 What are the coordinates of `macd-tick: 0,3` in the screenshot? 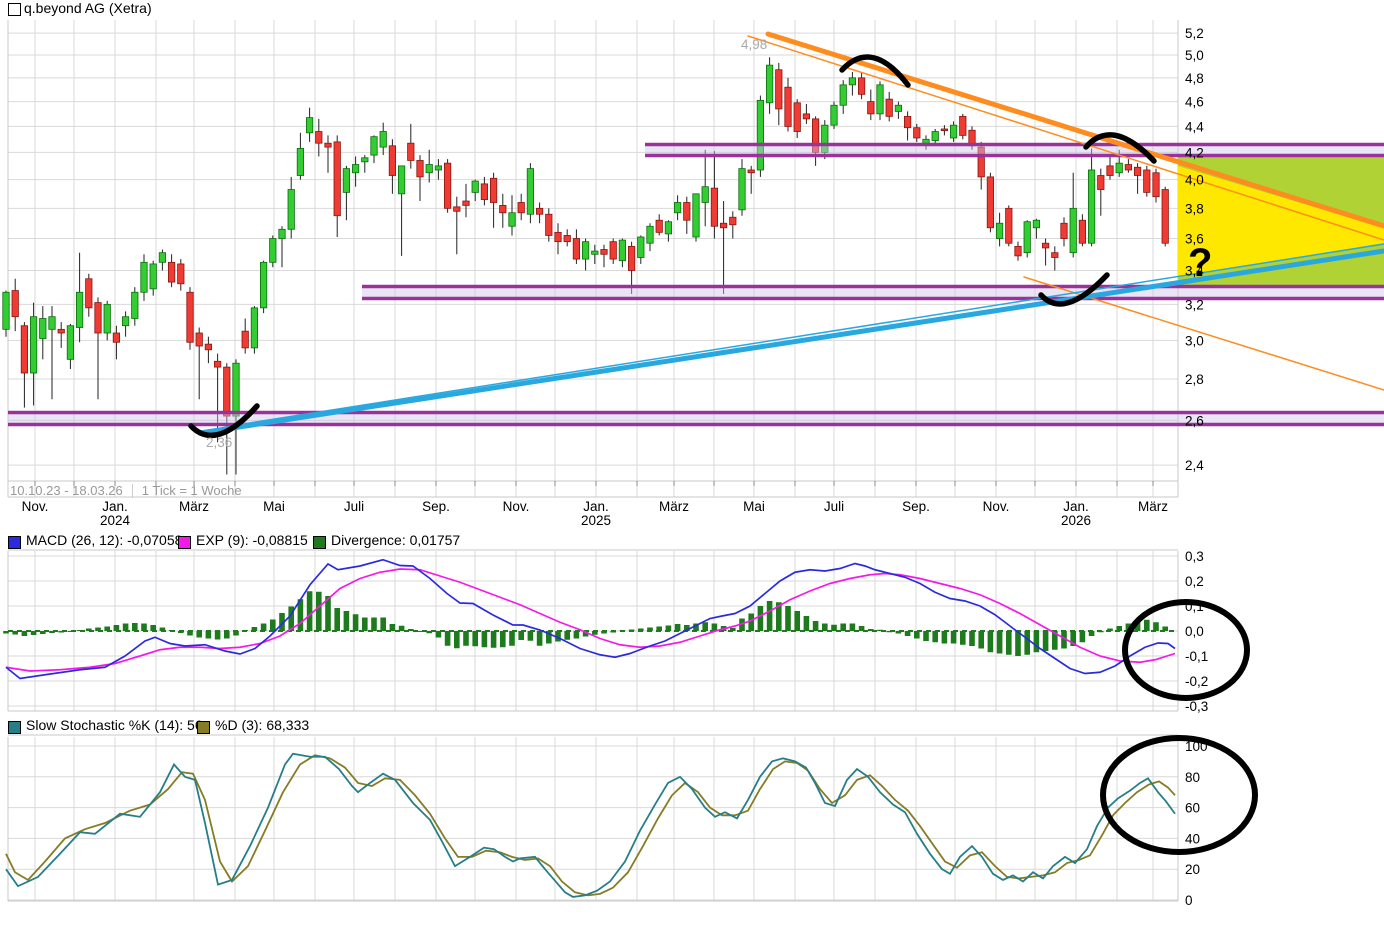 It's located at (1194, 556).